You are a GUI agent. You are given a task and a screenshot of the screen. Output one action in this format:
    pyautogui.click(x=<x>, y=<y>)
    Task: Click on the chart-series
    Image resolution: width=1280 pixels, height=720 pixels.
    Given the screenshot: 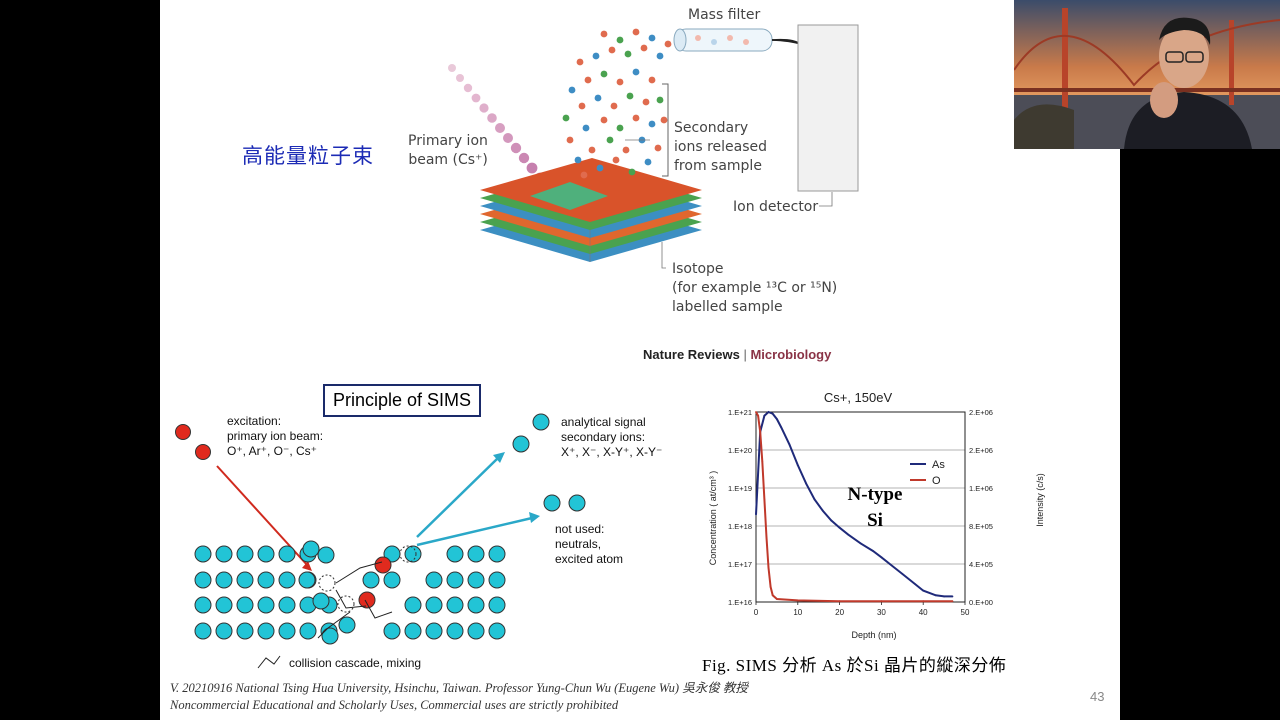 What is the action you would take?
    pyautogui.click(x=854, y=506)
    